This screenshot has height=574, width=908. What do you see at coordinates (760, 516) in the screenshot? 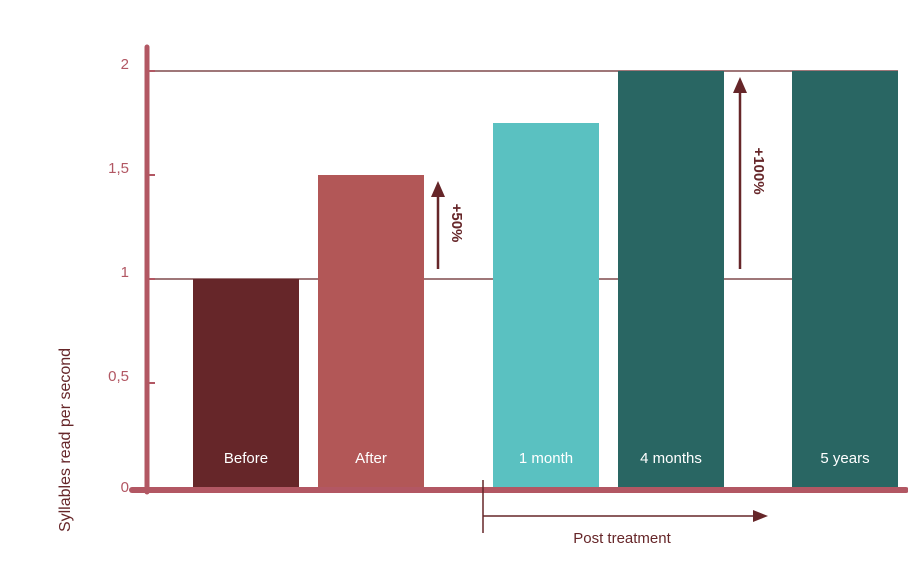
I see `arrow-right-icon` at bounding box center [760, 516].